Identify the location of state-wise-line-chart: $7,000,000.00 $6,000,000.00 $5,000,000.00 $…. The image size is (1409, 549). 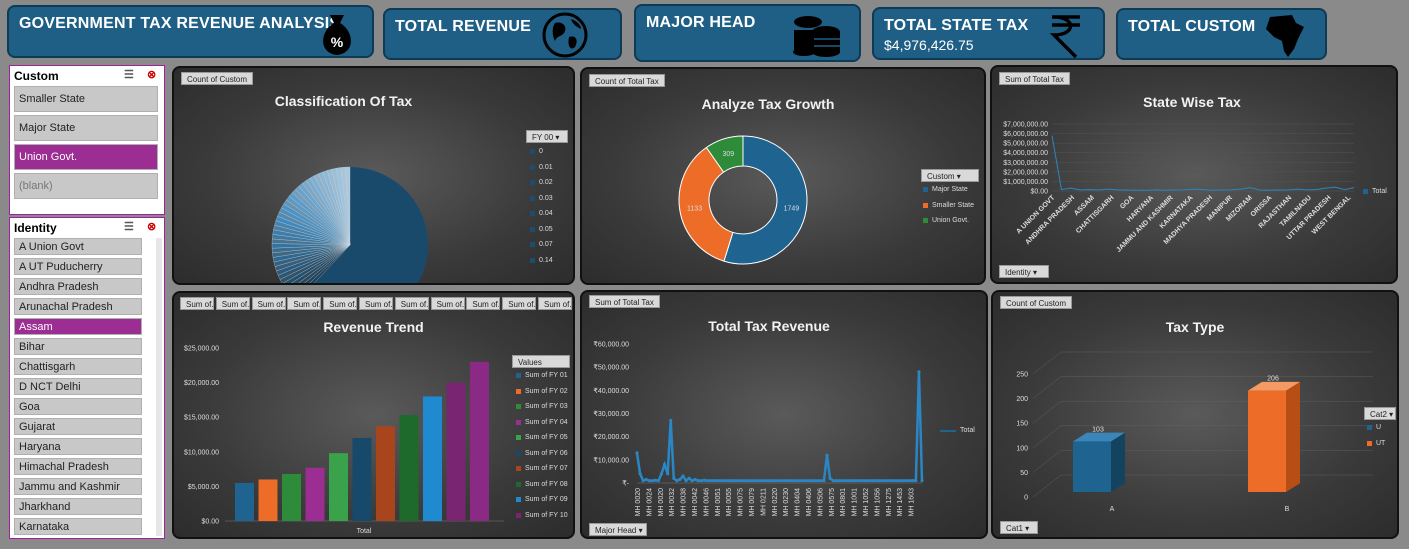
(1179, 188).